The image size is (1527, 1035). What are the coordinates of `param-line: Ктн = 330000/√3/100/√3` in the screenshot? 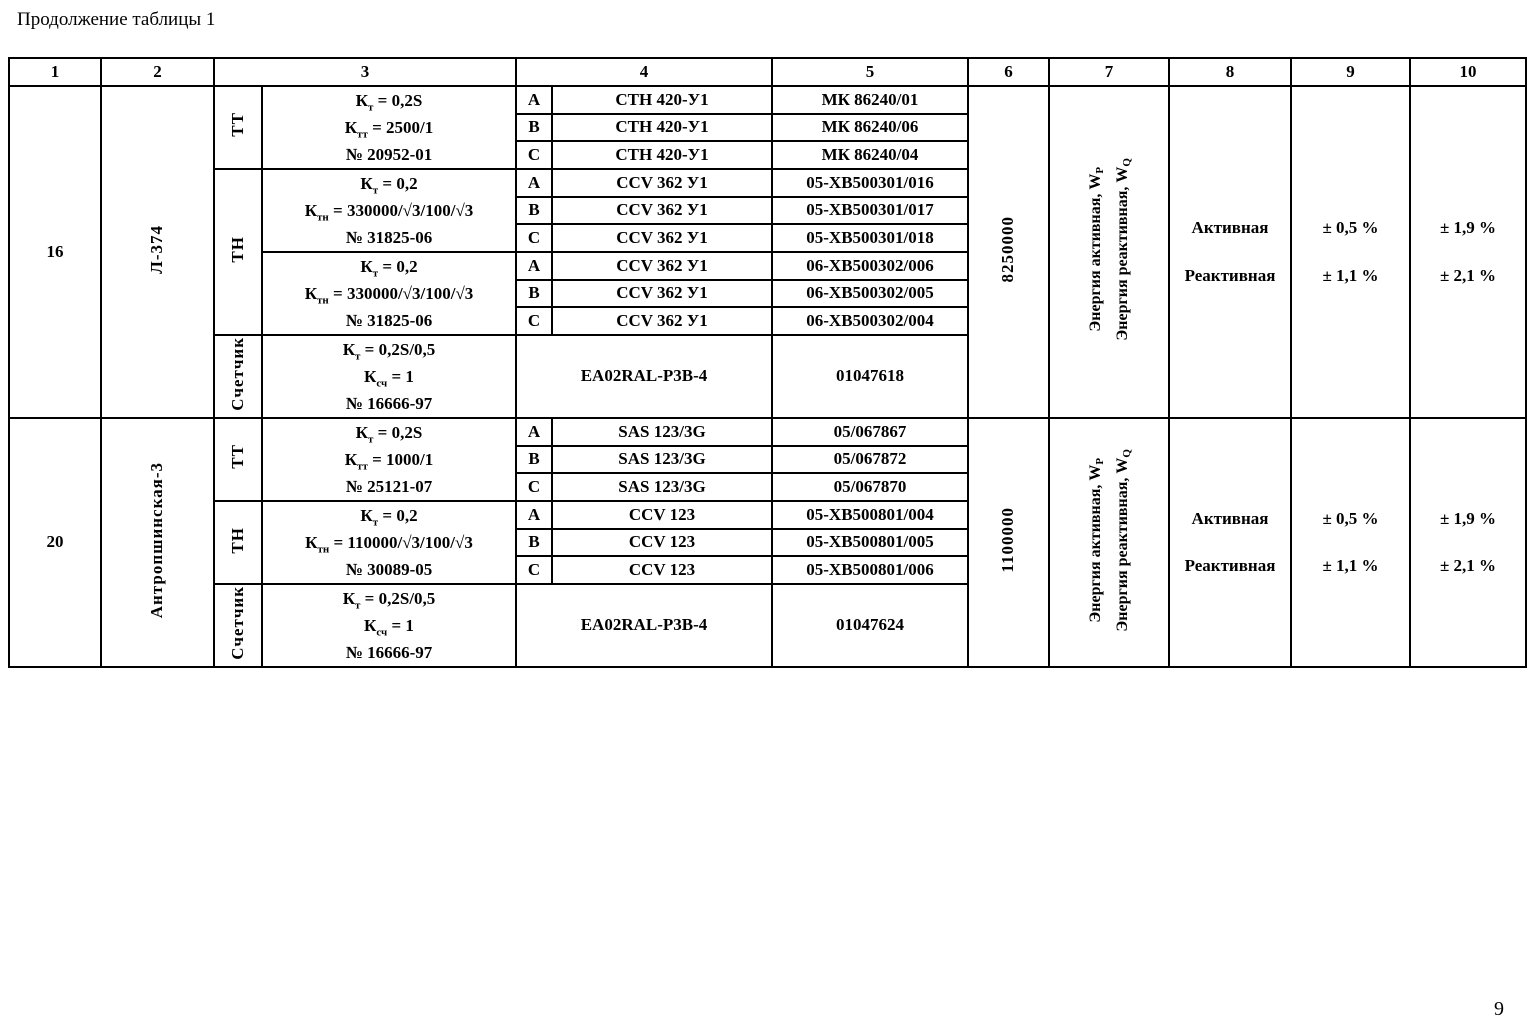 It's located at (389, 212).